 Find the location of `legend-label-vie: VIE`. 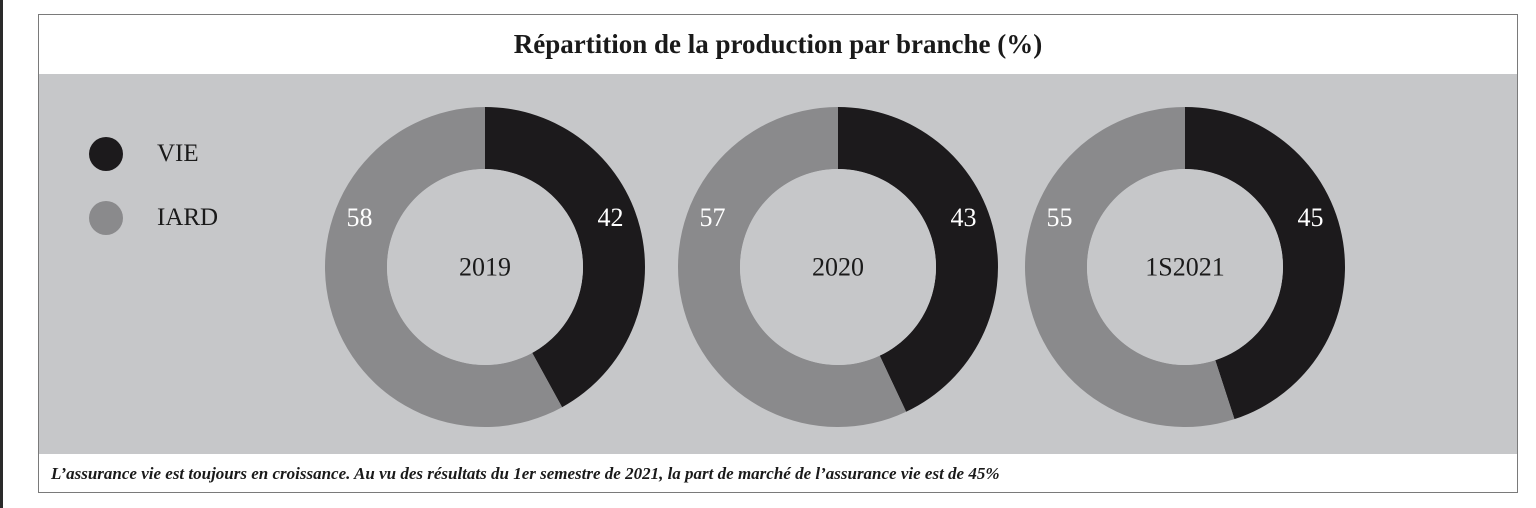

legend-label-vie: VIE is located at coordinates (178, 153).